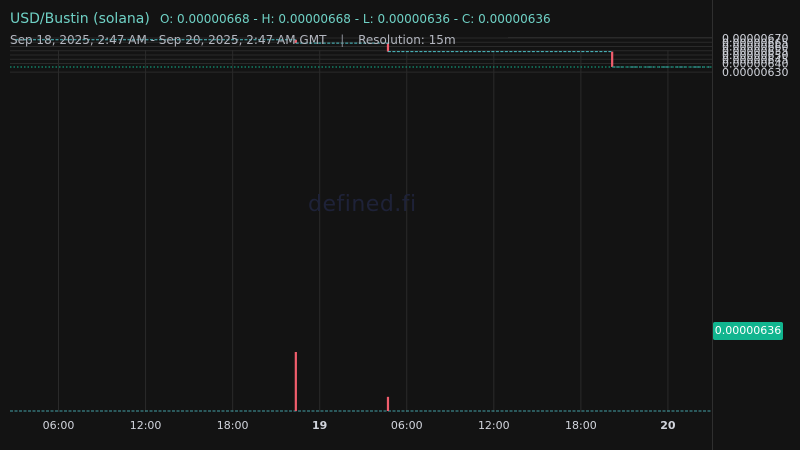 Image resolution: width=800 pixels, height=450 pixels. Describe the element at coordinates (755, 72) in the screenshot. I see `y-tick-label: 0.00000630` at that location.